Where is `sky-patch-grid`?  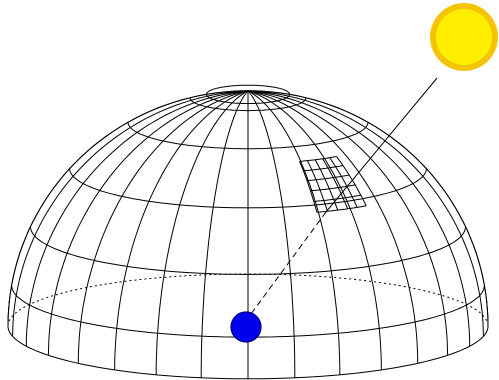
sky-patch-grid is located at coordinates (333, 184).